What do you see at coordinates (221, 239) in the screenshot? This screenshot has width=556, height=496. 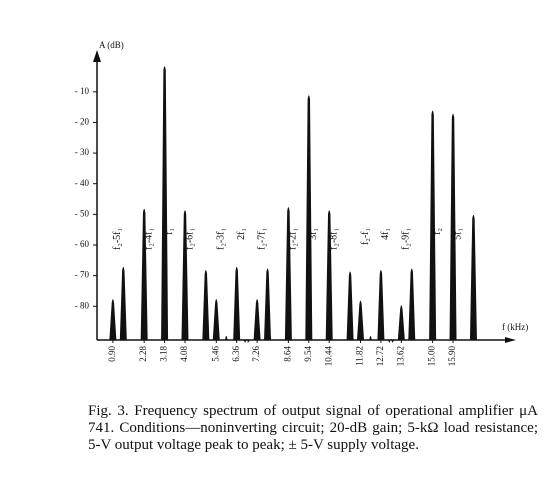 I see `peak-label: f₂-3f₁` at bounding box center [221, 239].